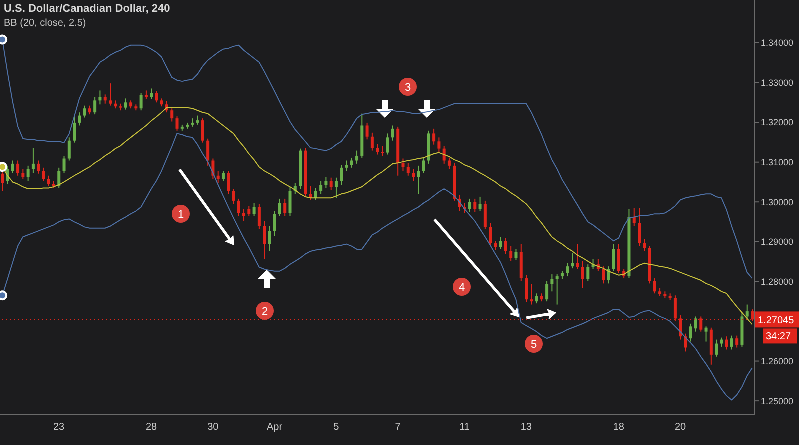  Describe the element at coordinates (680, 428) in the screenshot. I see `x-tick-label: 20` at that location.